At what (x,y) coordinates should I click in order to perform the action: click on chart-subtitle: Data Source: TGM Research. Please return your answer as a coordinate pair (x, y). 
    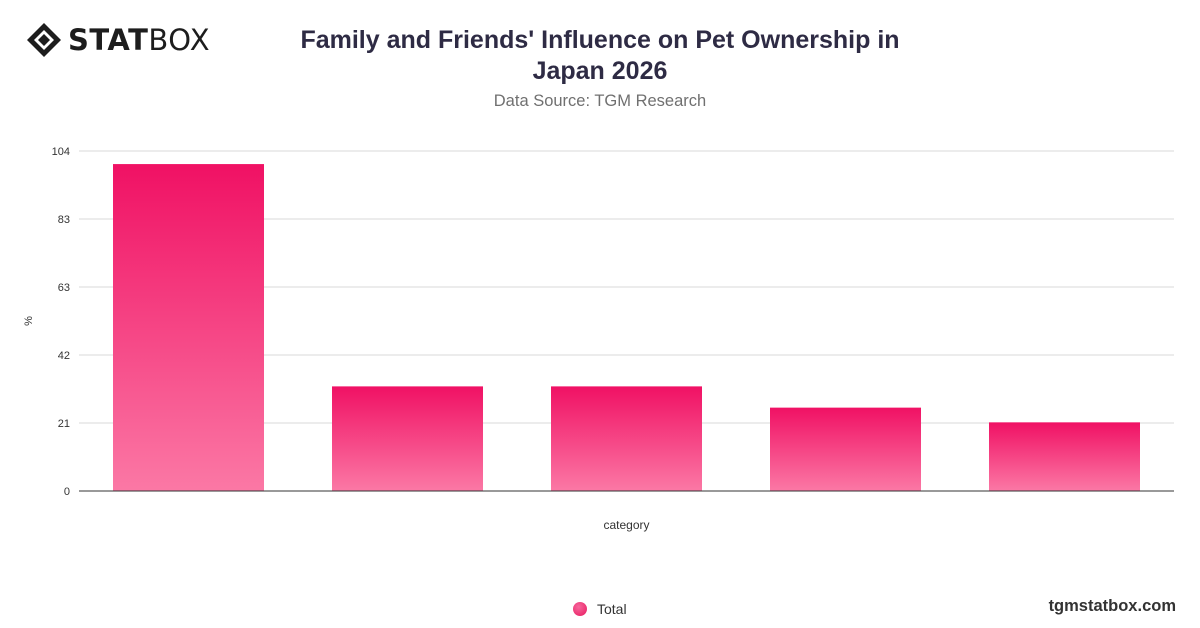
    Looking at the image, I should click on (600, 101).